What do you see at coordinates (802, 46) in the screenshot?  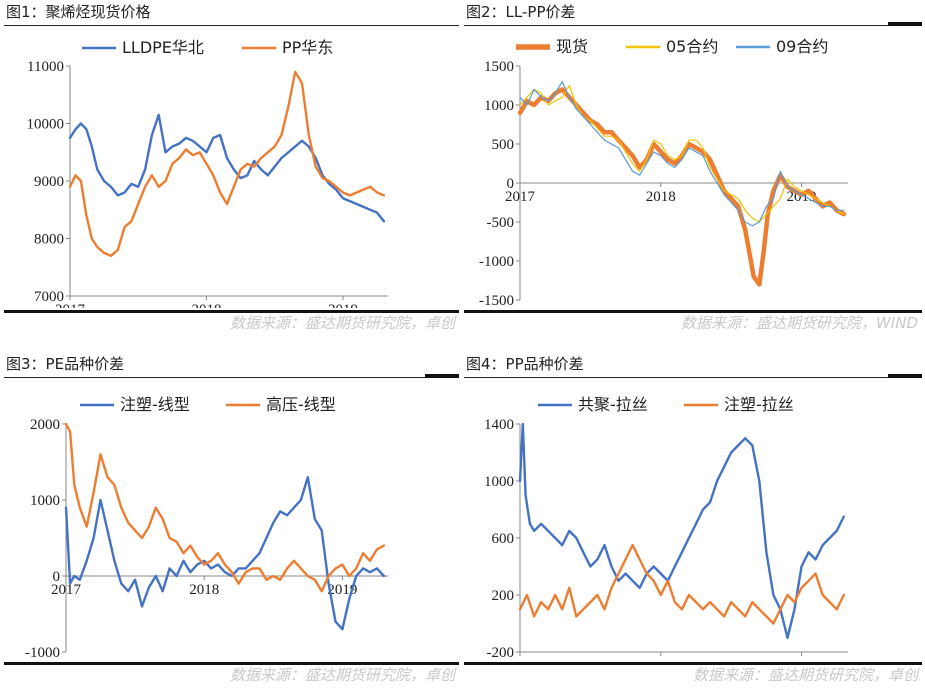 I see `legend-label: 09合约` at bounding box center [802, 46].